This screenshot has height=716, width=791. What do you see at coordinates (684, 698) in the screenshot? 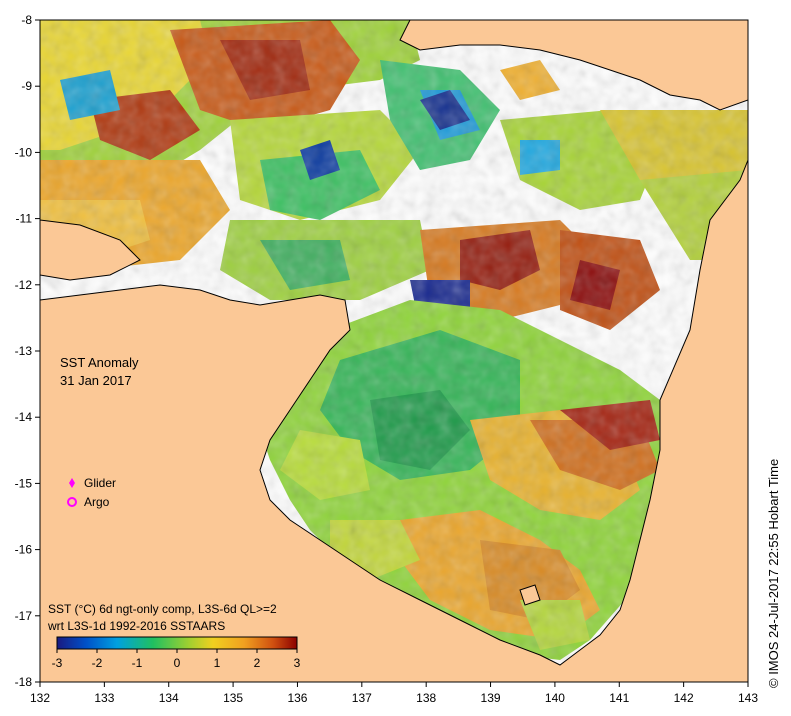
I see `x-tick-label: 142` at bounding box center [684, 698].